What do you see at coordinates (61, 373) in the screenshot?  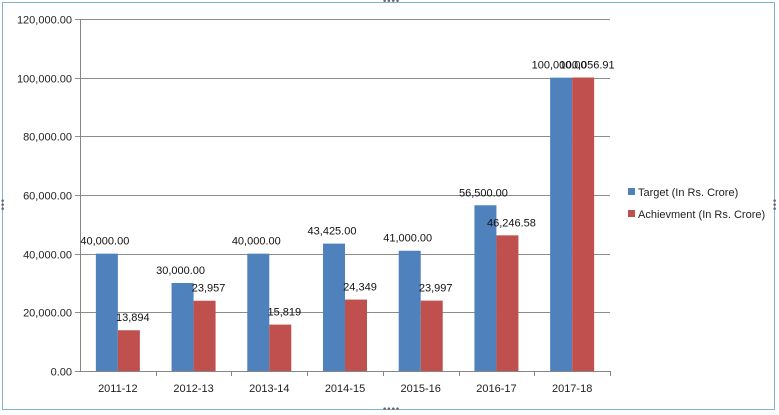 I see `y-tick-label: 0.00` at bounding box center [61, 373].